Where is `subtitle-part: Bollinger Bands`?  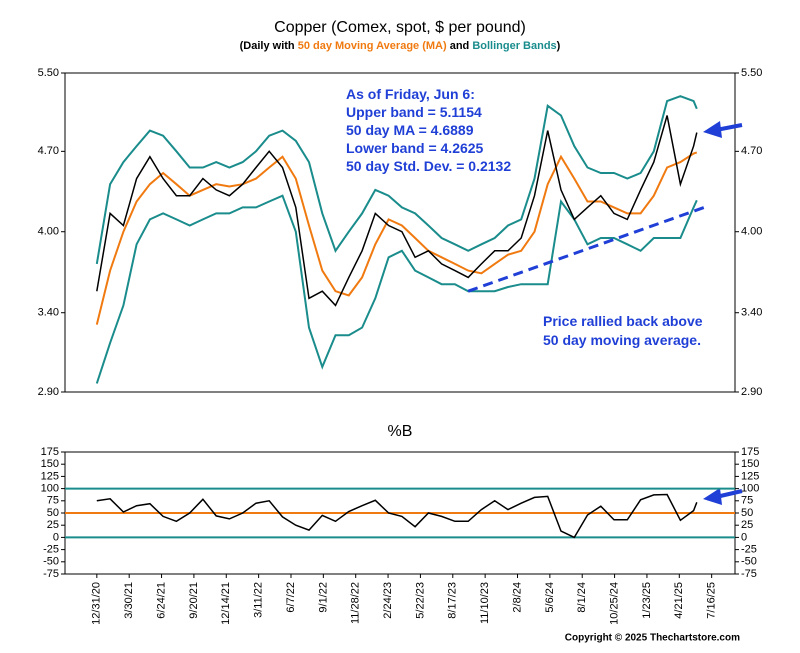
subtitle-part: Bollinger Bands is located at coordinates (514, 46).